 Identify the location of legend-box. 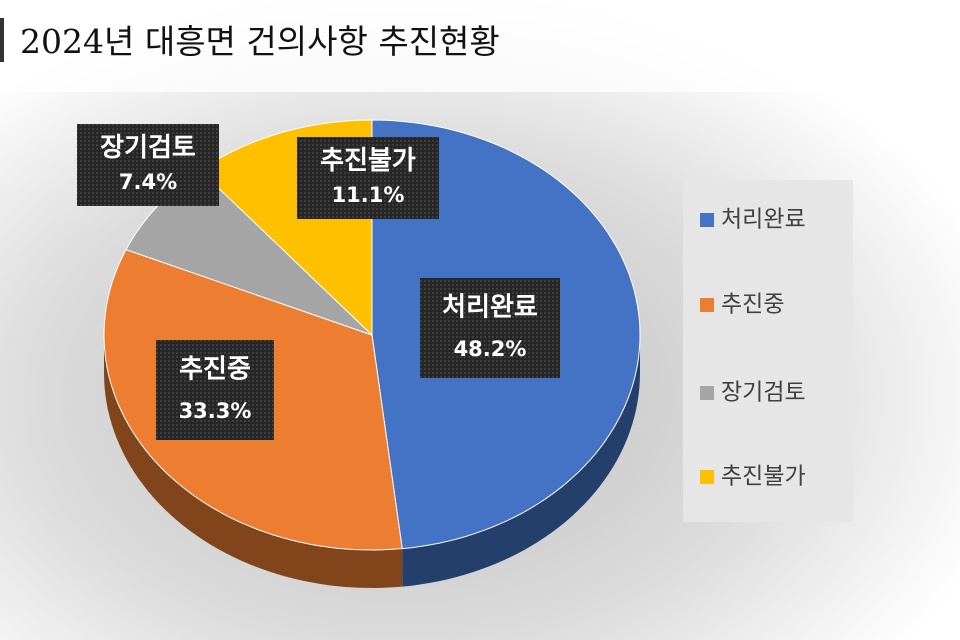
(768, 351).